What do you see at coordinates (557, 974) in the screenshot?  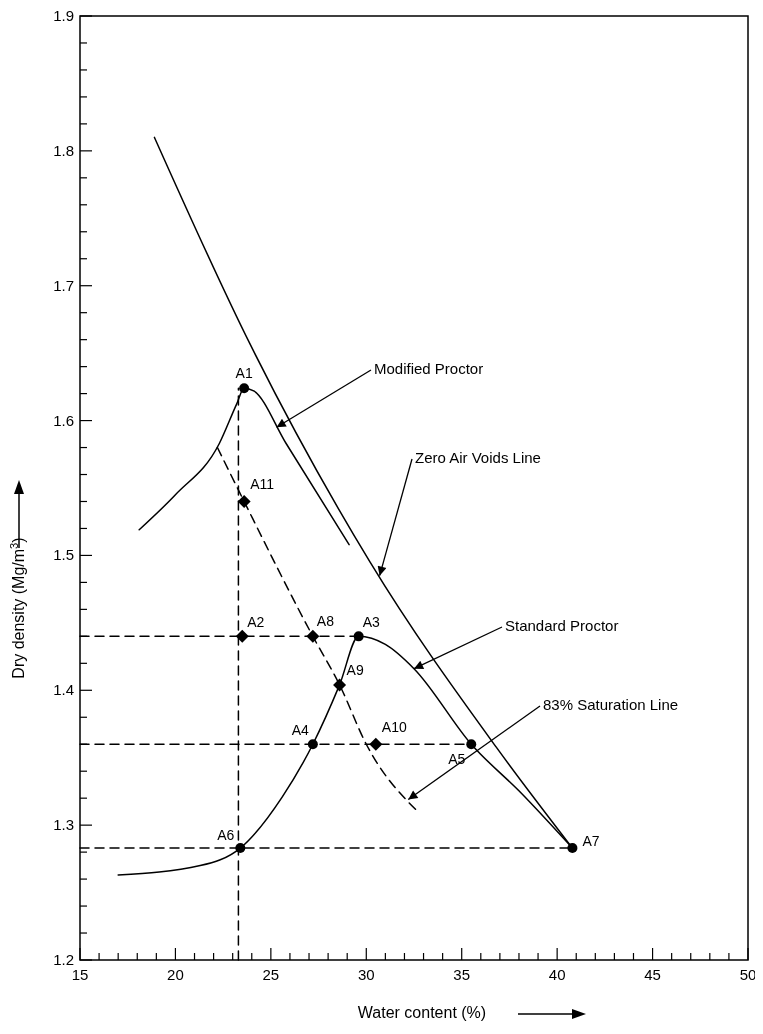 I see `x-tick-label: 40` at bounding box center [557, 974].